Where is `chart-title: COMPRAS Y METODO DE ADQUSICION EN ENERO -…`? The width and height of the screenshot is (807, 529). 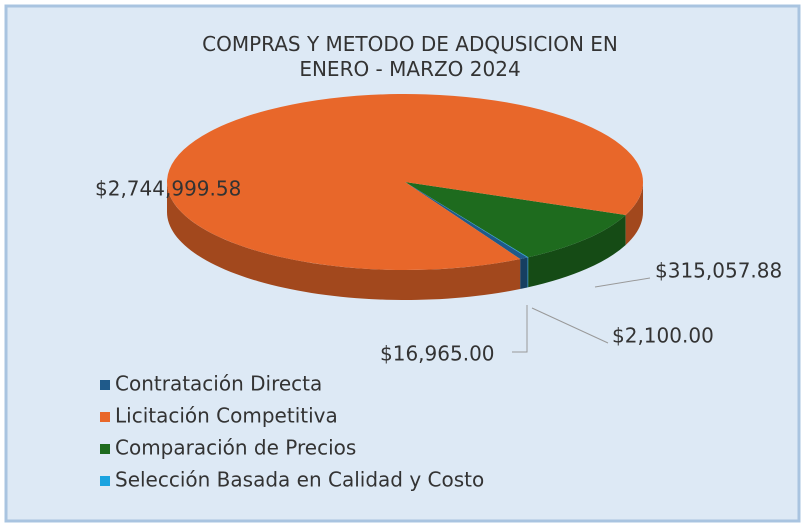 chart-title: COMPRAS Y METODO DE ADQUSICION EN ENERO -… is located at coordinates (410, 56).